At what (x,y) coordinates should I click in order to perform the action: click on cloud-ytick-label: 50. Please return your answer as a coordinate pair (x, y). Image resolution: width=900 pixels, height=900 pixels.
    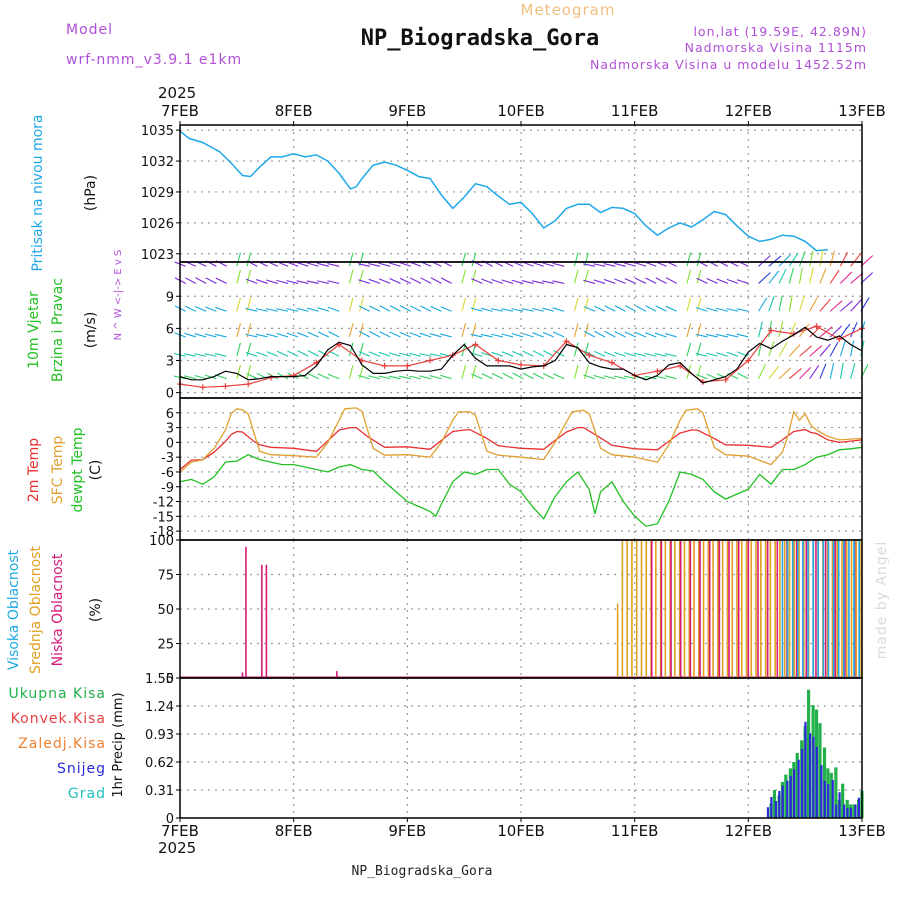
    Looking at the image, I should click on (165, 610).